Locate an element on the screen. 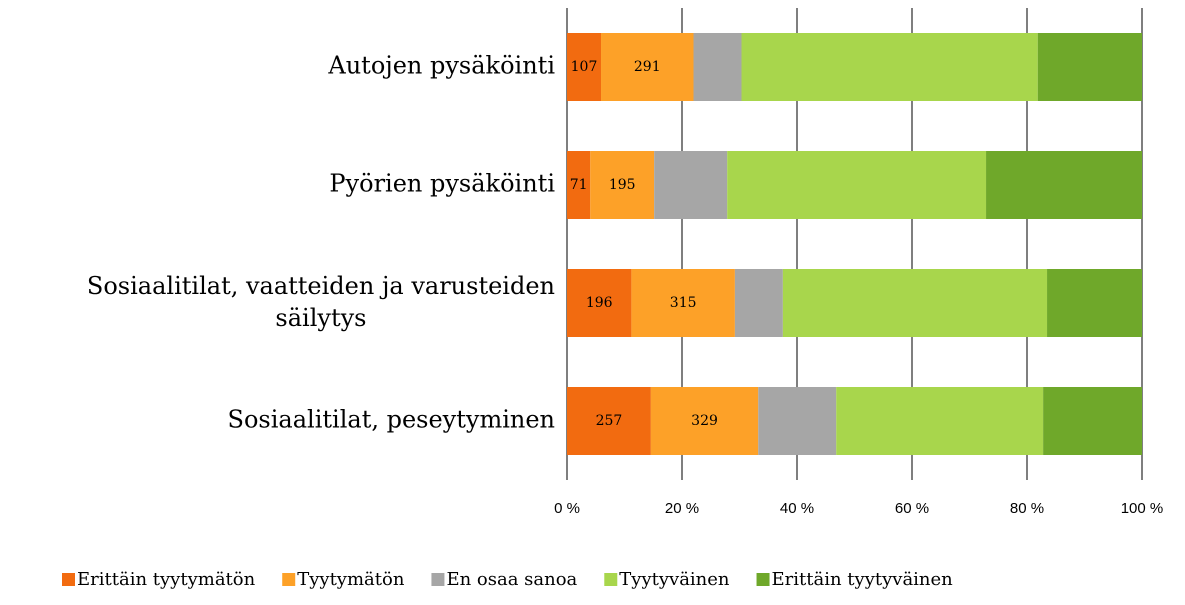 The height and width of the screenshot is (605, 1185). x-tick-label: 20 % is located at coordinates (682, 508).